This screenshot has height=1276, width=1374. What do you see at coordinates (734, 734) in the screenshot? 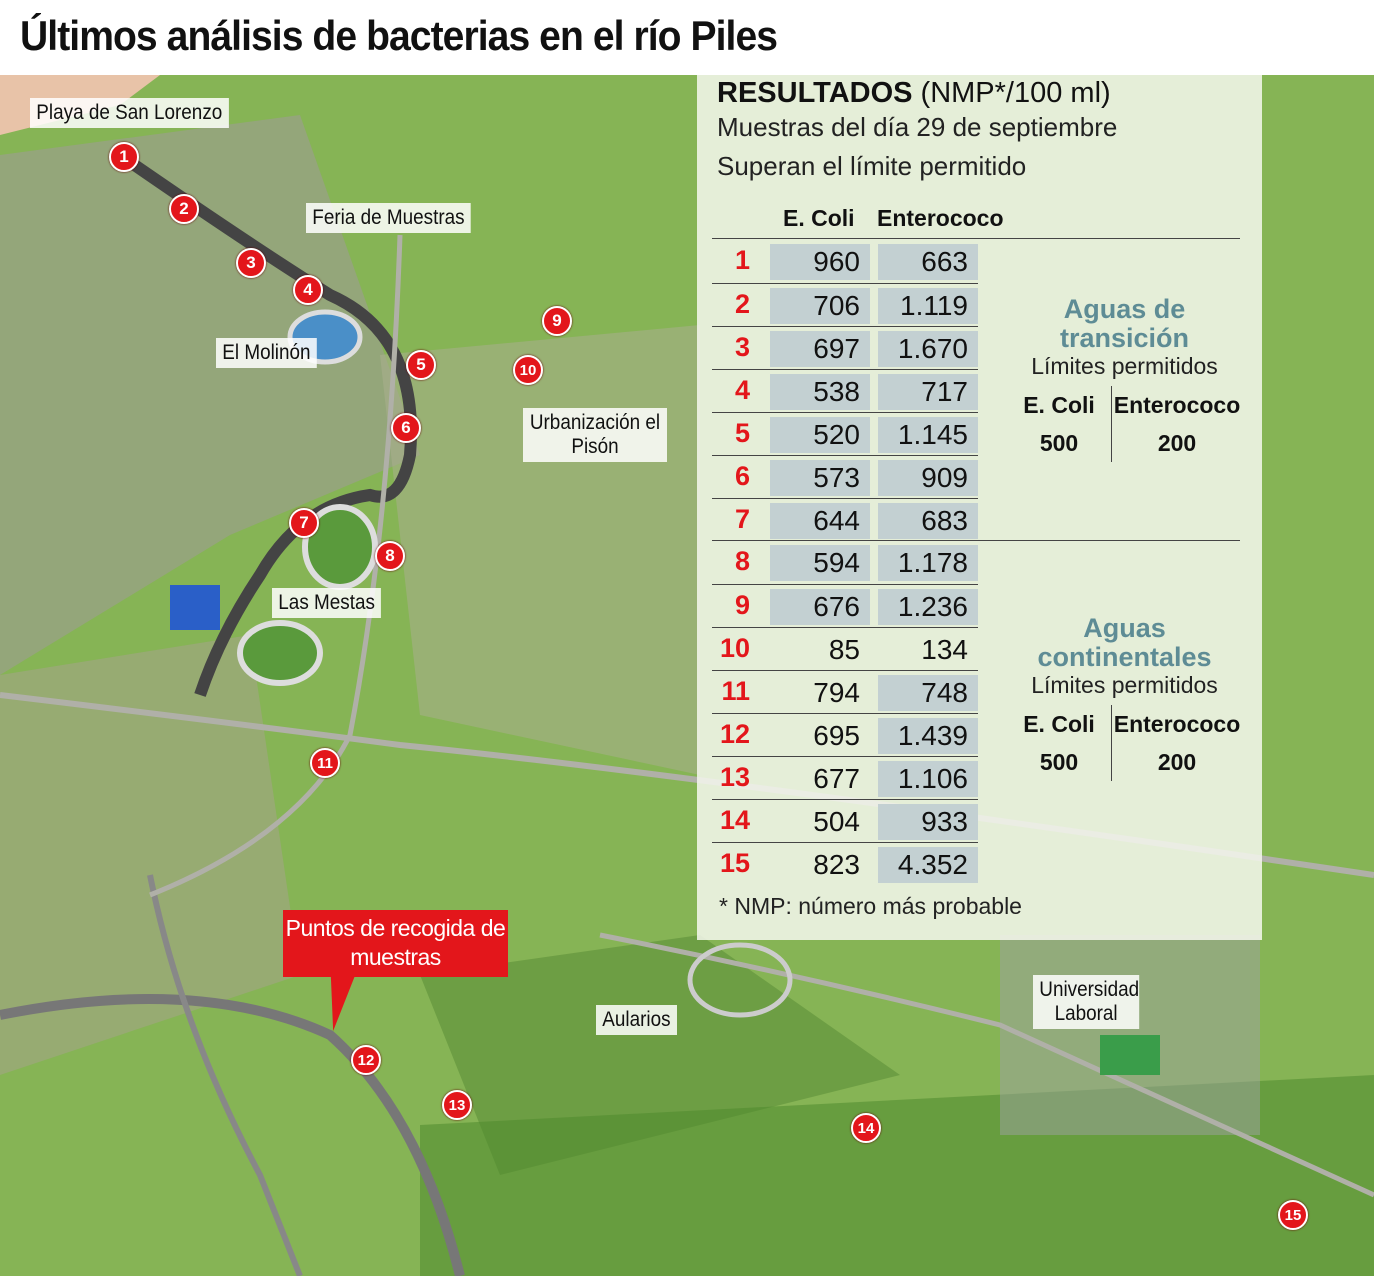
I see `sample-number: 12` at bounding box center [734, 734].